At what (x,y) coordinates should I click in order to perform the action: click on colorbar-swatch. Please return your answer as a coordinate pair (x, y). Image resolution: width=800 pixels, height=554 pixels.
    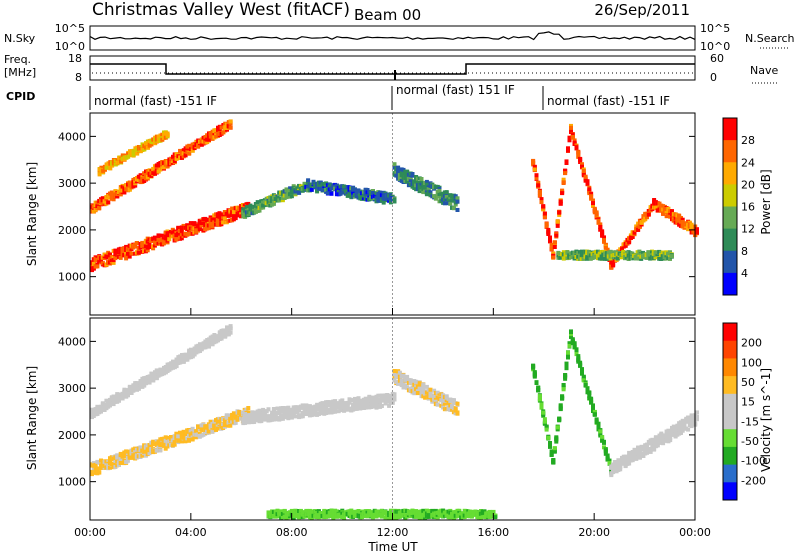
    Looking at the image, I should click on (730, 151).